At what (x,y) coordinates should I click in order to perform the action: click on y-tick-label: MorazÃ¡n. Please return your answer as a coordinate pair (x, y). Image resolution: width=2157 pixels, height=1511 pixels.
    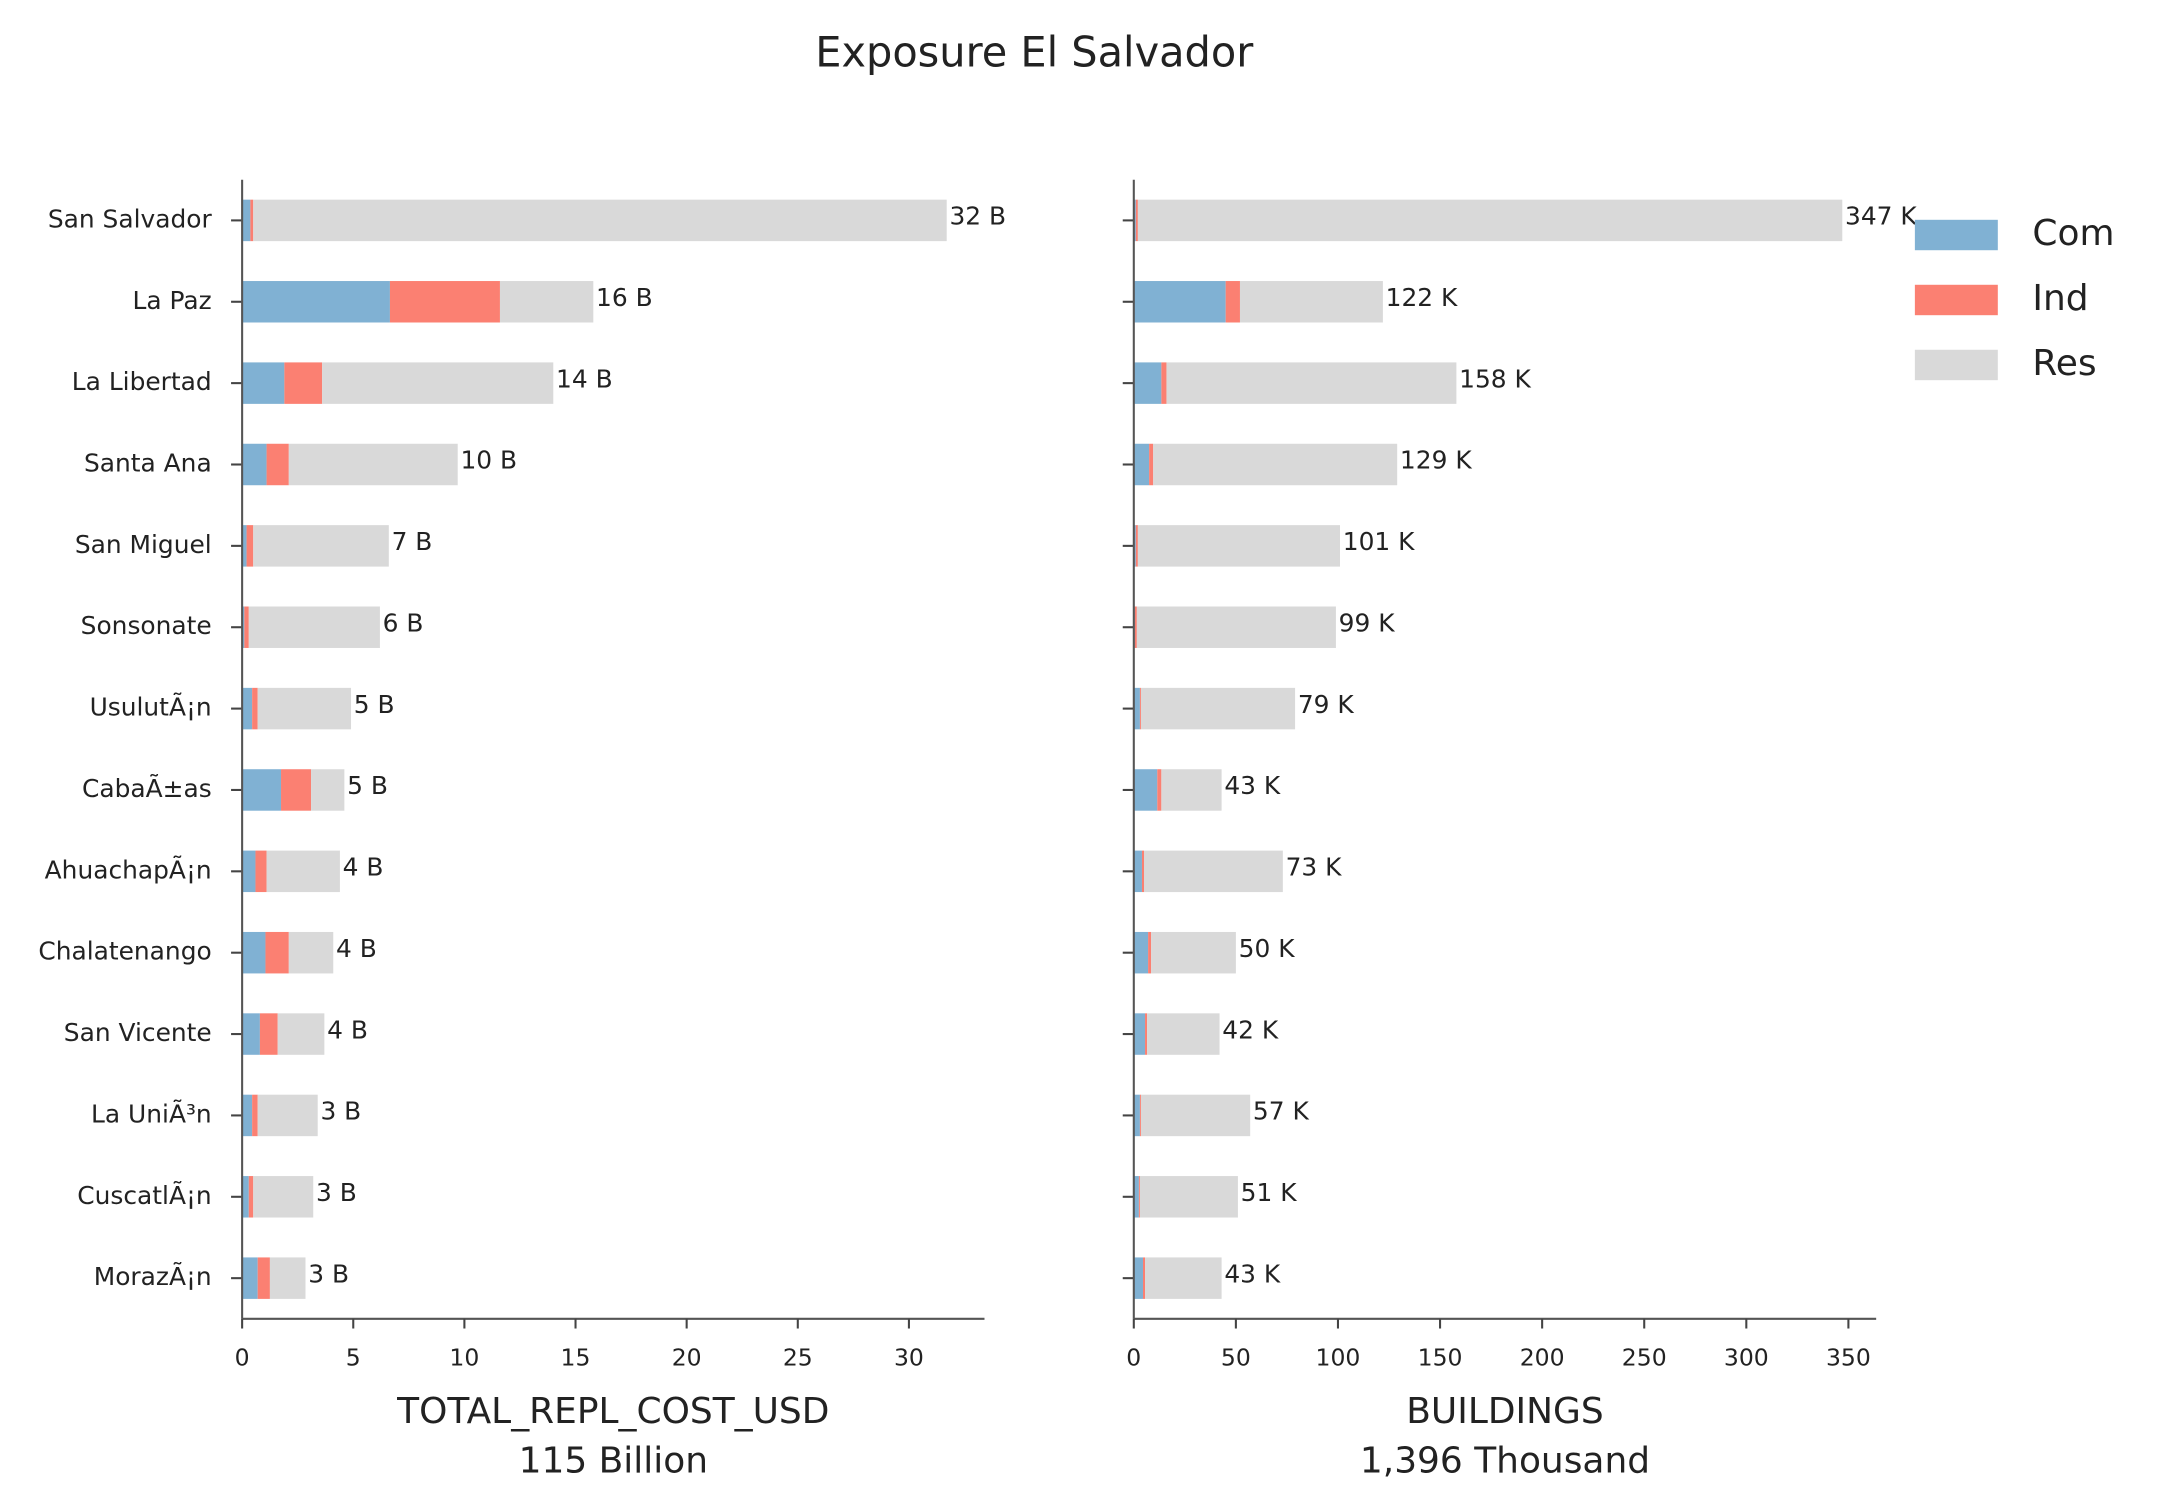
    Looking at the image, I should click on (153, 1276).